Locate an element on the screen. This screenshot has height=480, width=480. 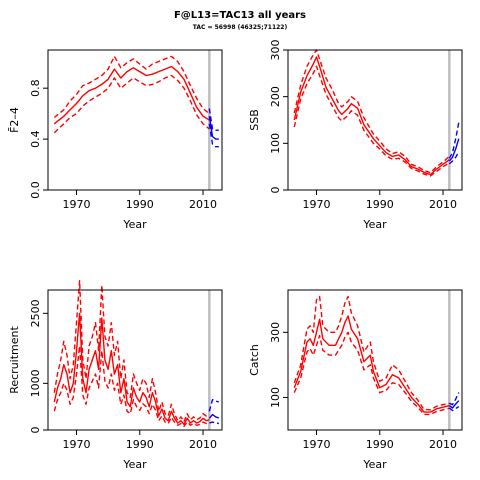
y-axis-label: F̄2–4 is located at coordinates (14, 120).